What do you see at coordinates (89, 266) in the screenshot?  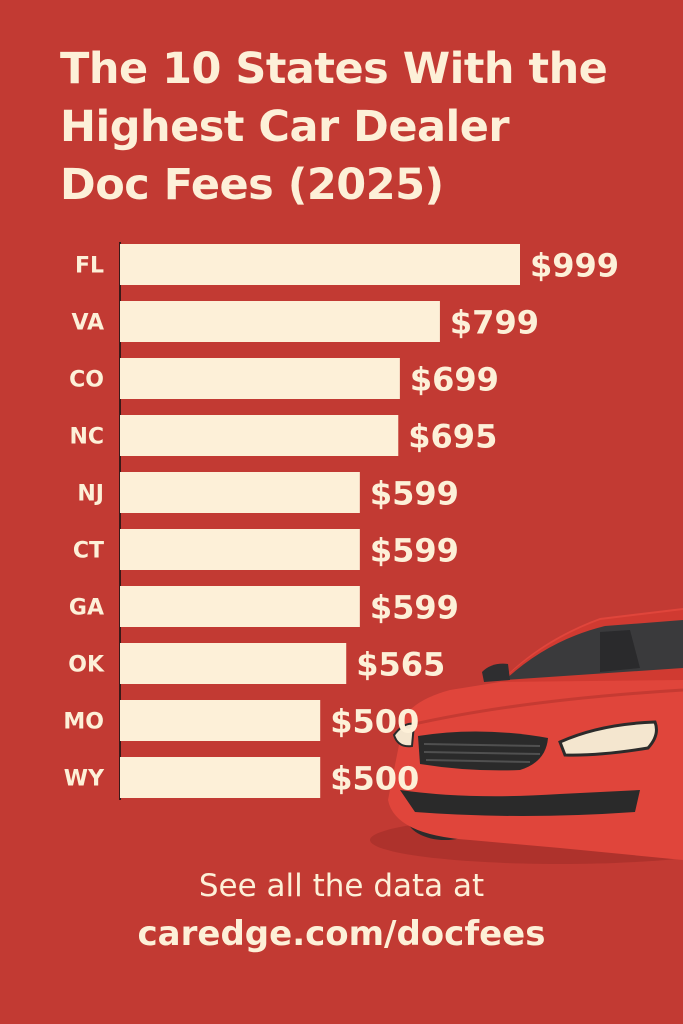 I see `category-label-fl: FL` at bounding box center [89, 266].